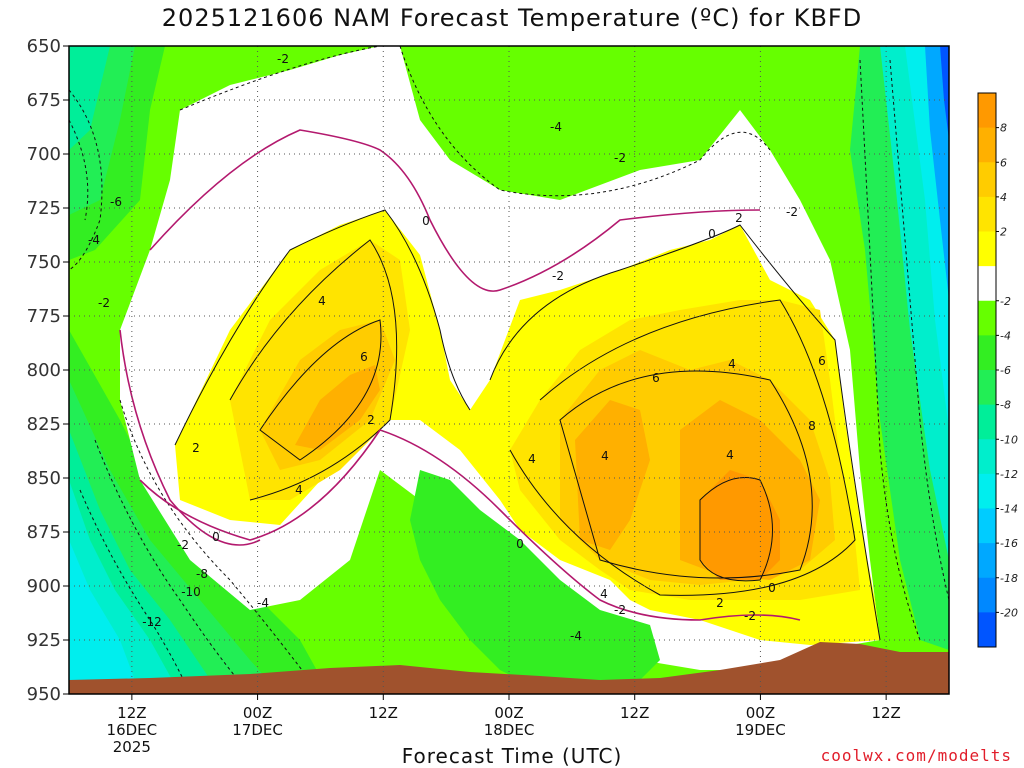 Image resolution: width=1024 pixels, height=768 pixels. Describe the element at coordinates (740, 525) in the screenshot. I see `field-band-8-plus` at that location.